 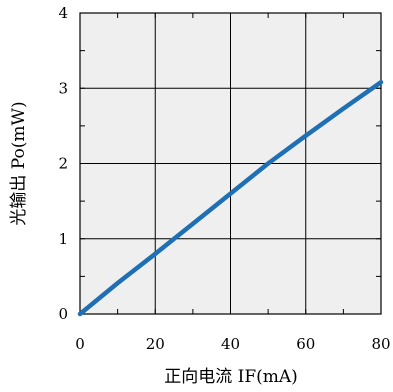 I want to click on y-tick-label: 0, so click(x=63, y=314).